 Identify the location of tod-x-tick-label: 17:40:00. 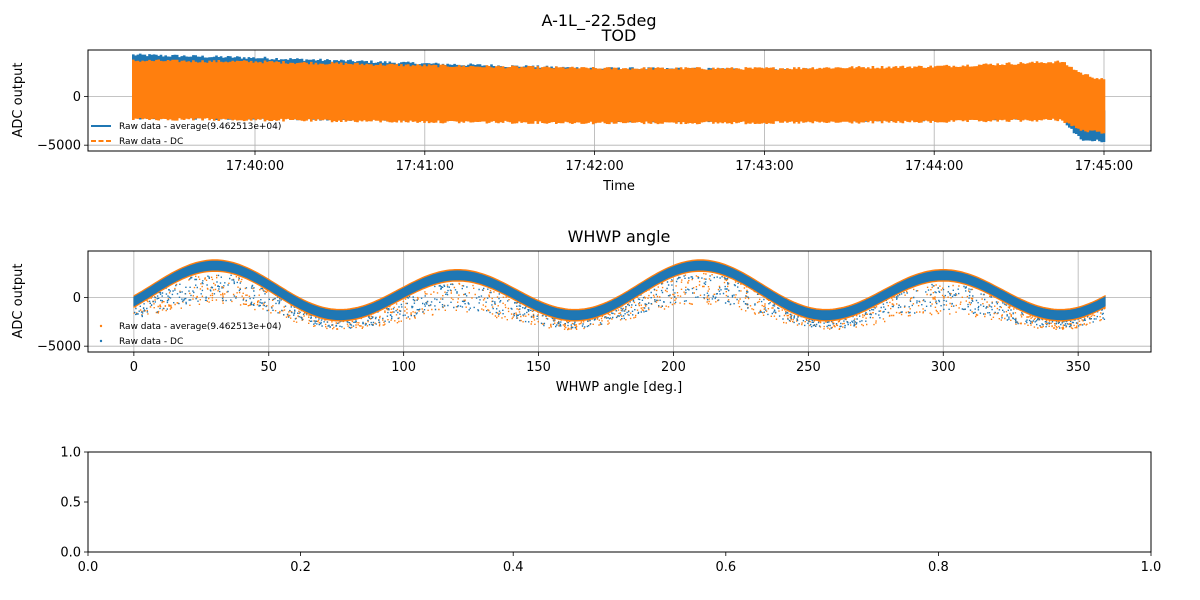
(255, 166).